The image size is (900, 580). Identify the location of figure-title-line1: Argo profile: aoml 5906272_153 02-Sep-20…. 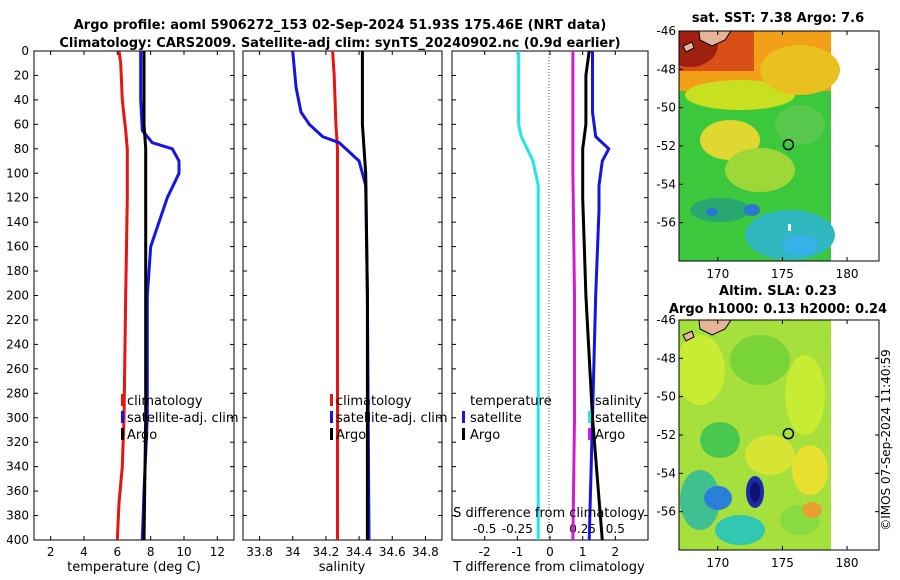
(340, 25).